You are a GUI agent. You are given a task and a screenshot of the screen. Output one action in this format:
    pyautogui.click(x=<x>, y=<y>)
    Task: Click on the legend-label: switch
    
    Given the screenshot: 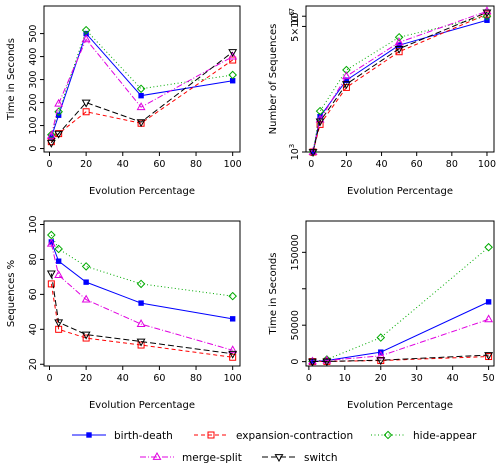 What is the action you would take?
    pyautogui.click(x=321, y=458)
    